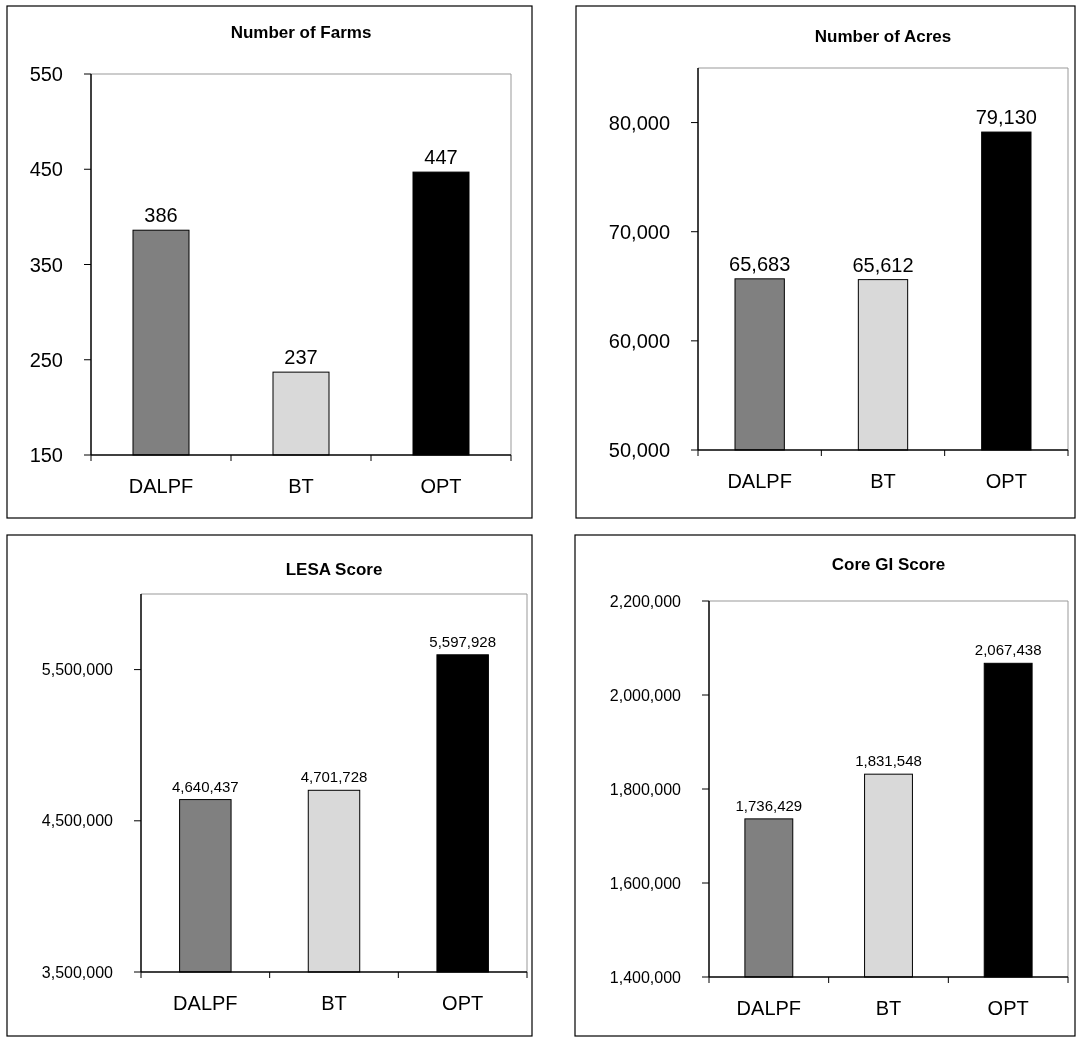  I want to click on y-tick-label: 1,600,000, so click(645, 883).